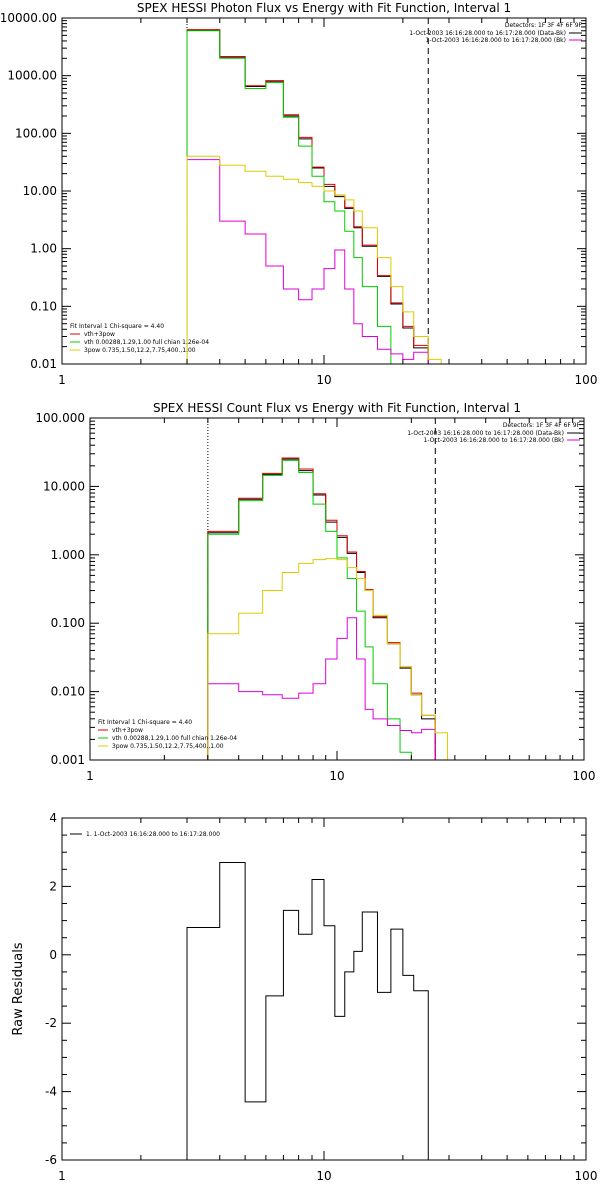  Describe the element at coordinates (51, 1023) in the screenshot. I see `y-tick-label: -2` at that location.